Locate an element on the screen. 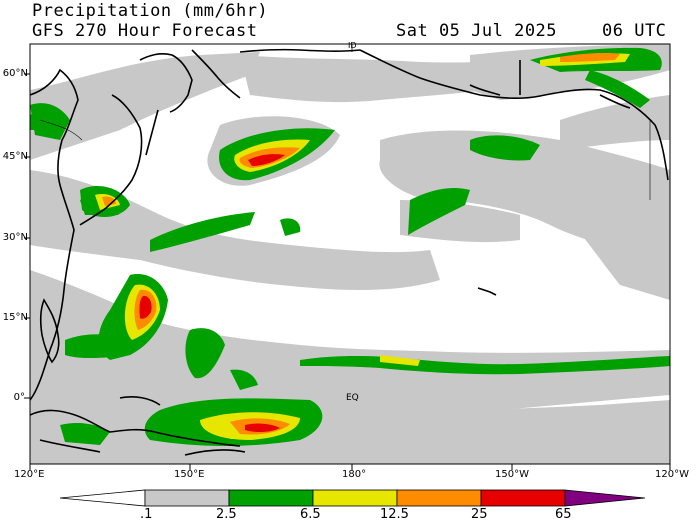 This screenshot has width=700, height=525. colorbar-label-2: 6.5 is located at coordinates (310, 514).